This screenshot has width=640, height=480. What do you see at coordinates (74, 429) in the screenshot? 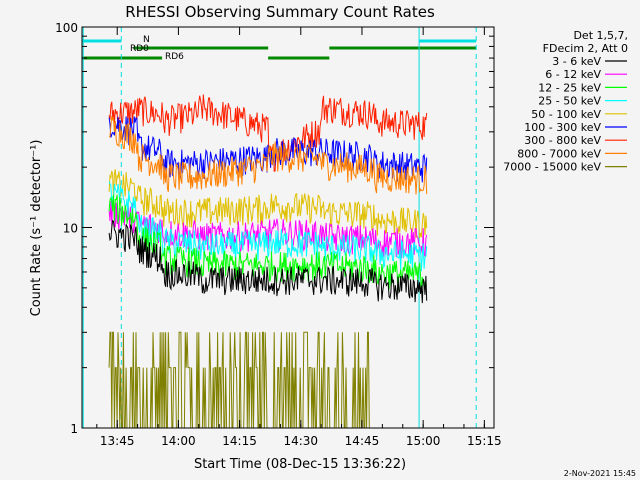
I see `y-tick-label: 1` at bounding box center [74, 429].